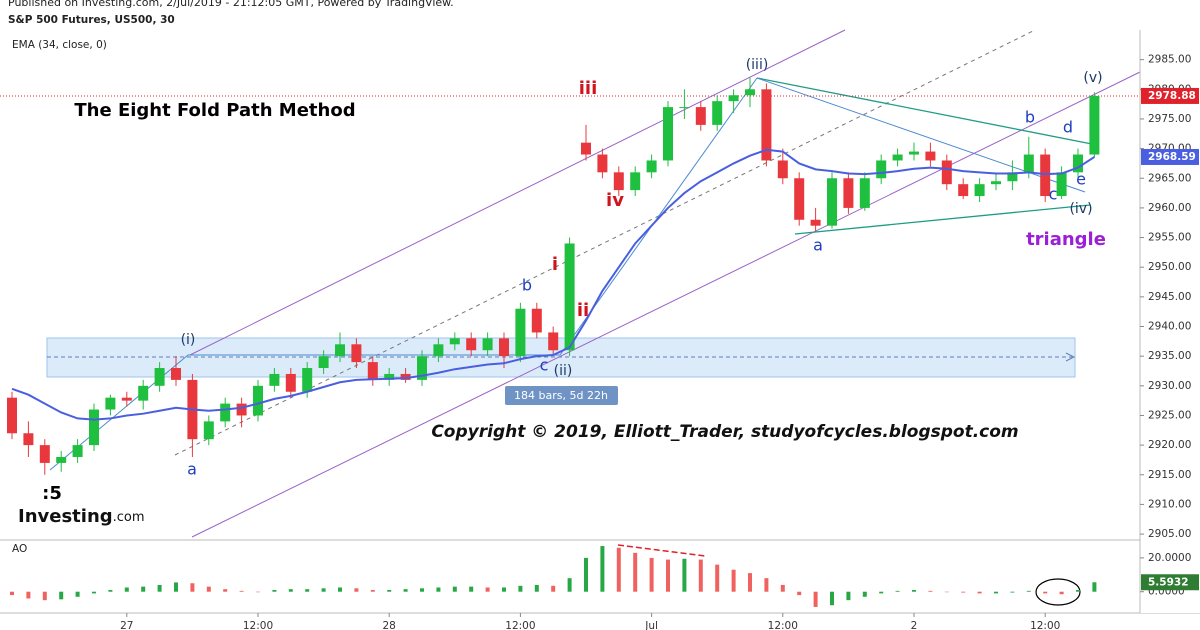 The height and width of the screenshot is (630, 1200). Describe the element at coordinates (1170, 582) in the screenshot. I see `ao-last-box` at that location.